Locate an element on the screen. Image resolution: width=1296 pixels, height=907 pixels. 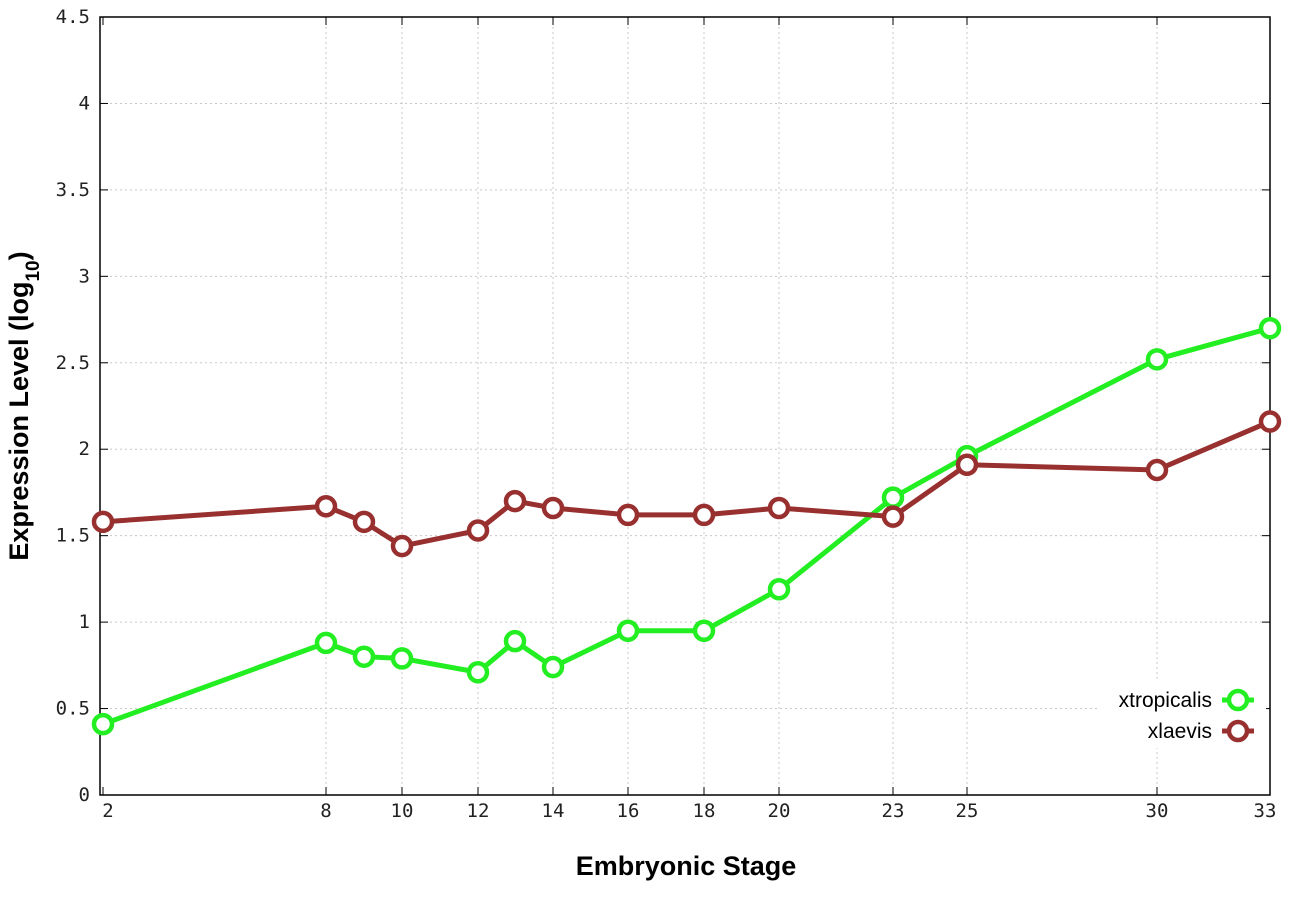
y-tick-label: 4.5 is located at coordinates (73, 17).